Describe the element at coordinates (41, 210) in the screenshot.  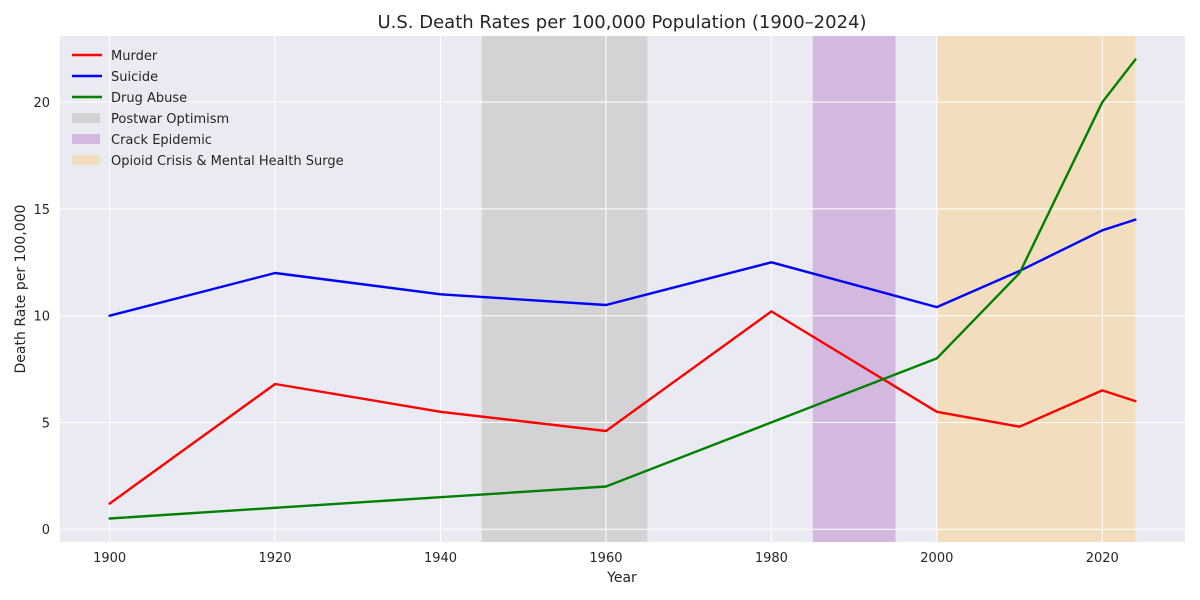
I see `y-tick-label: 15` at that location.